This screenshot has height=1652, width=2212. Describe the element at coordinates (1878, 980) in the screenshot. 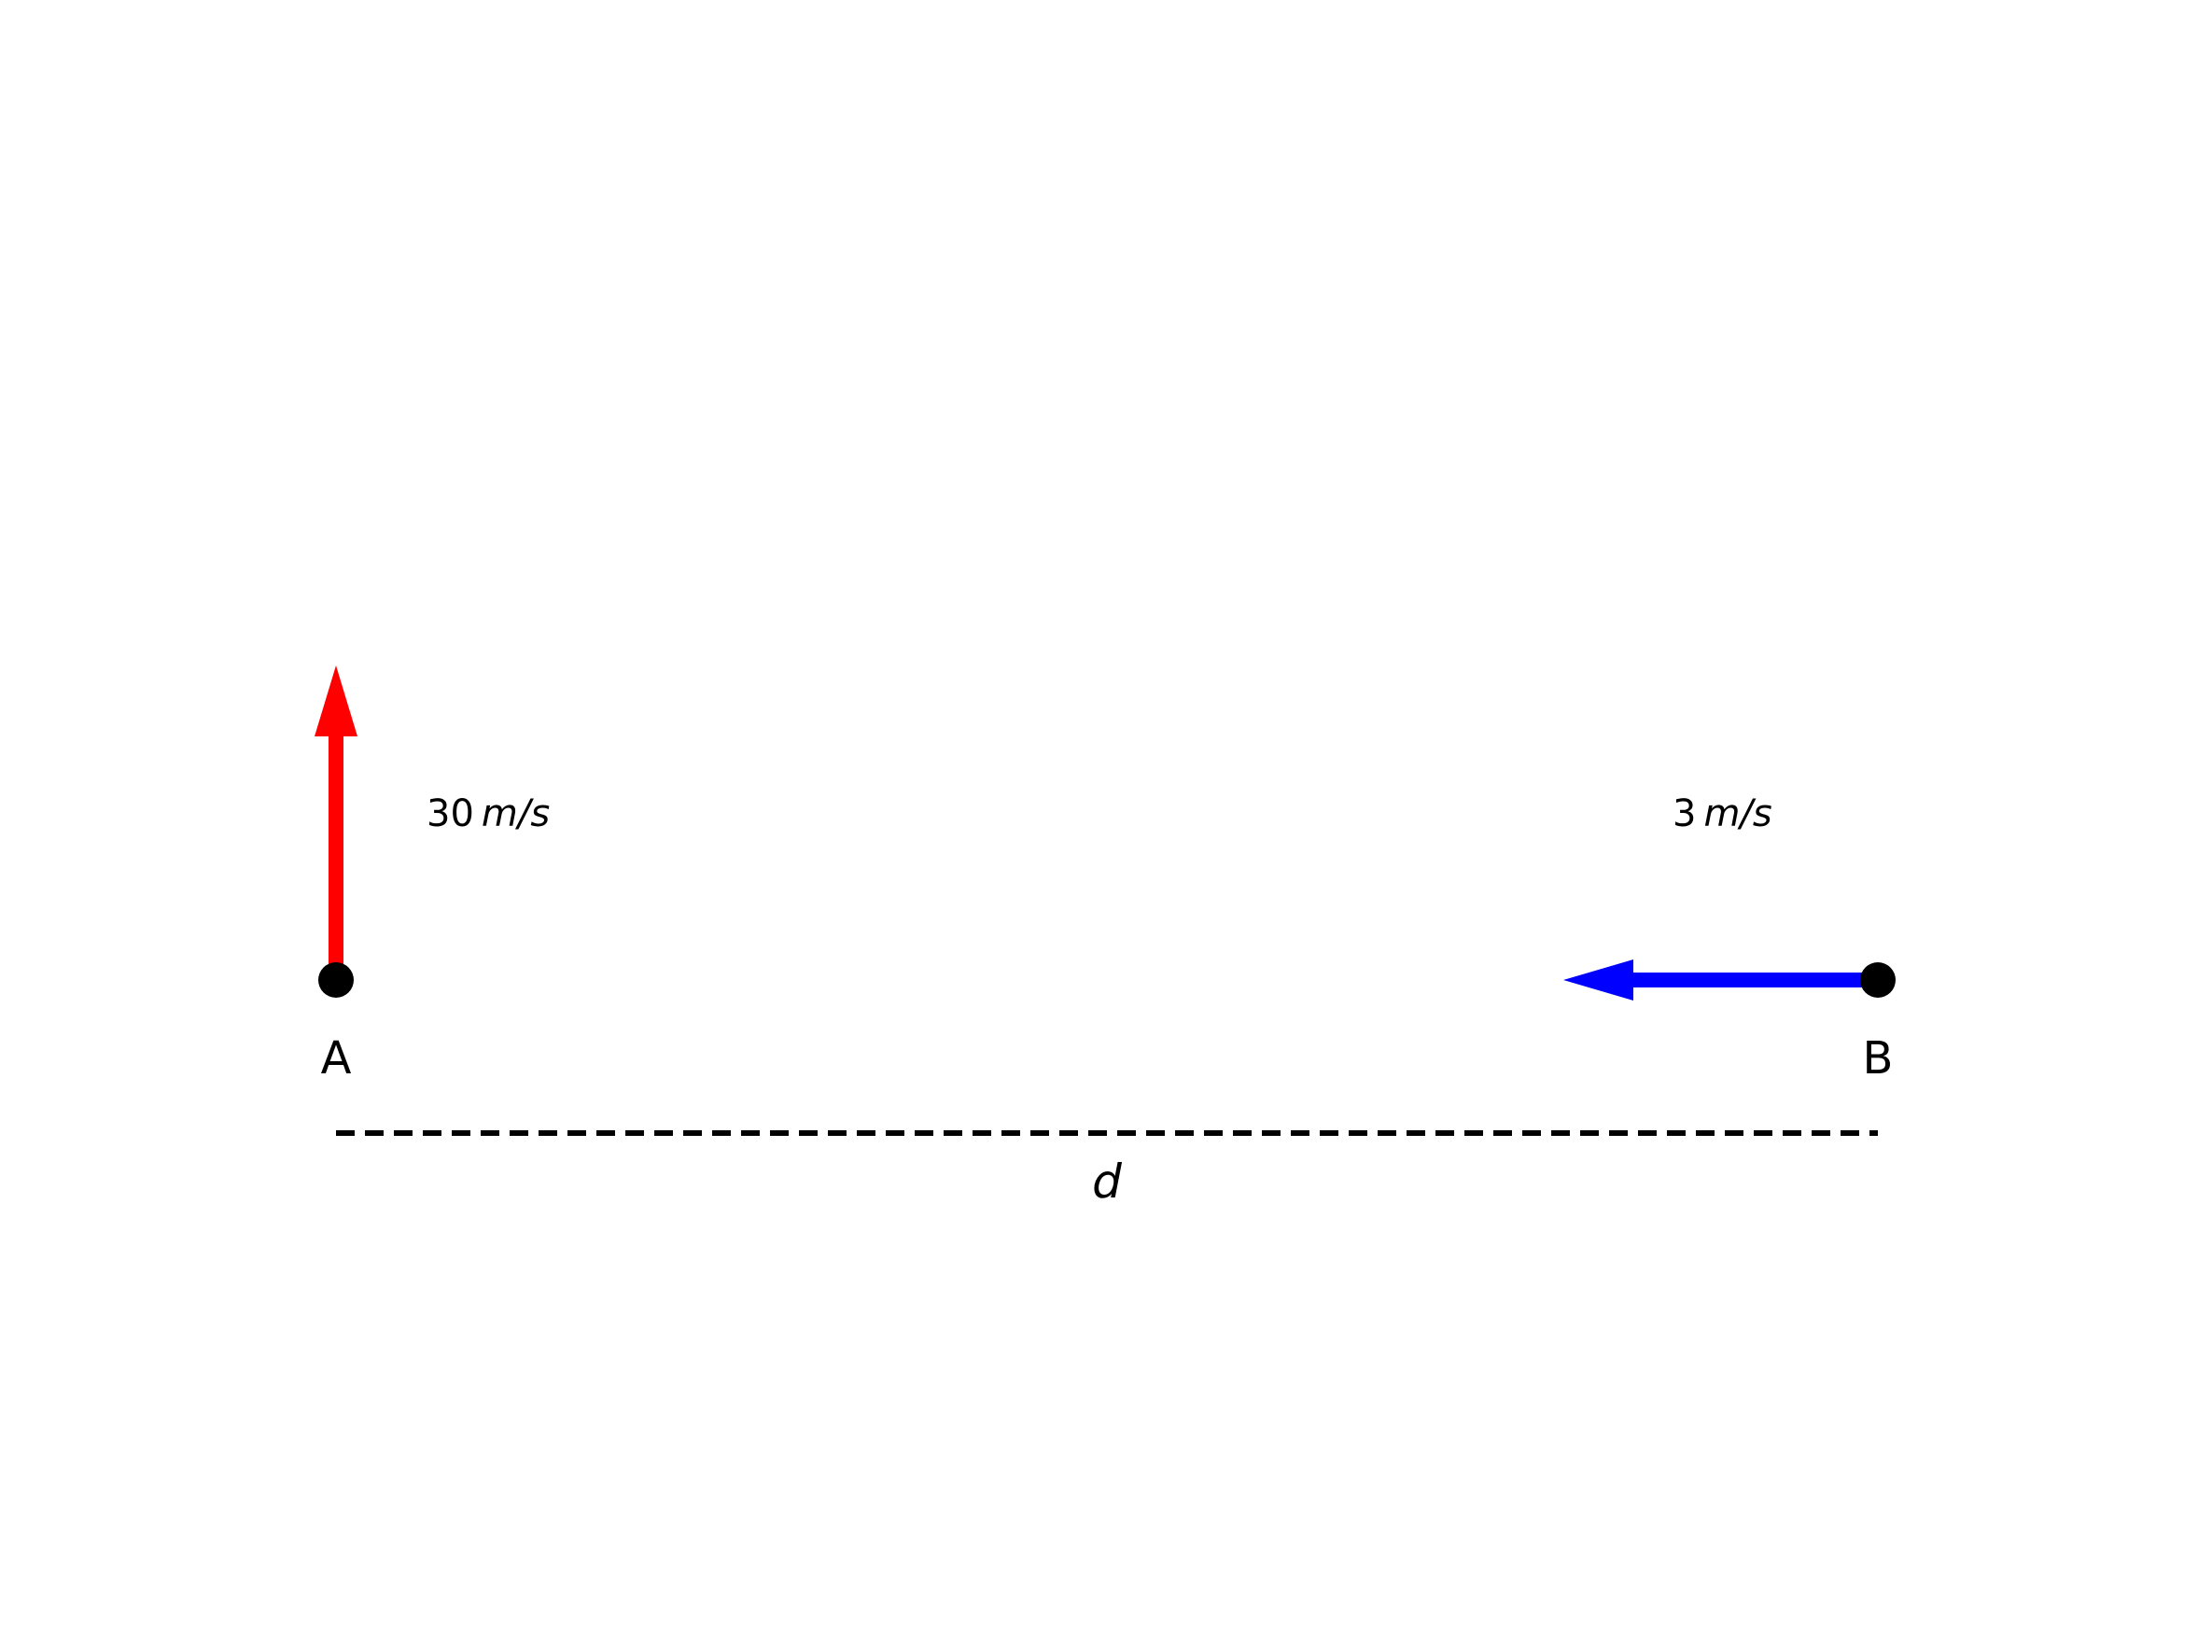

I see `point-b-dot` at that location.